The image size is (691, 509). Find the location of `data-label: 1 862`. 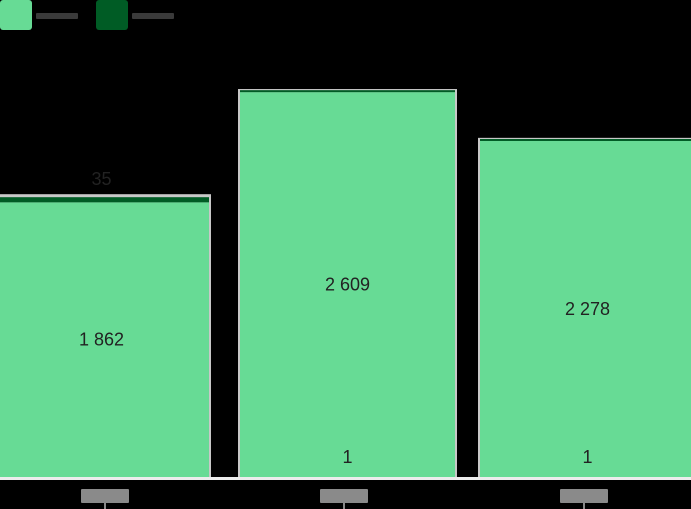

data-label: 1 862 is located at coordinates (101, 340).